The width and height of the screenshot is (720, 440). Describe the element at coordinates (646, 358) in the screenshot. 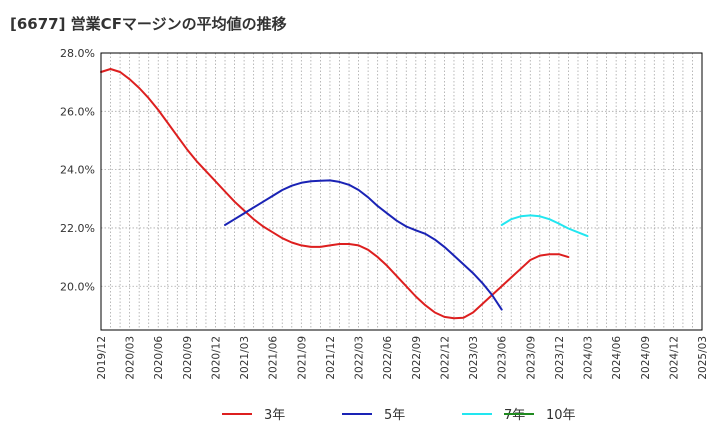

I see `x-tick-label: 2024/09` at that location.